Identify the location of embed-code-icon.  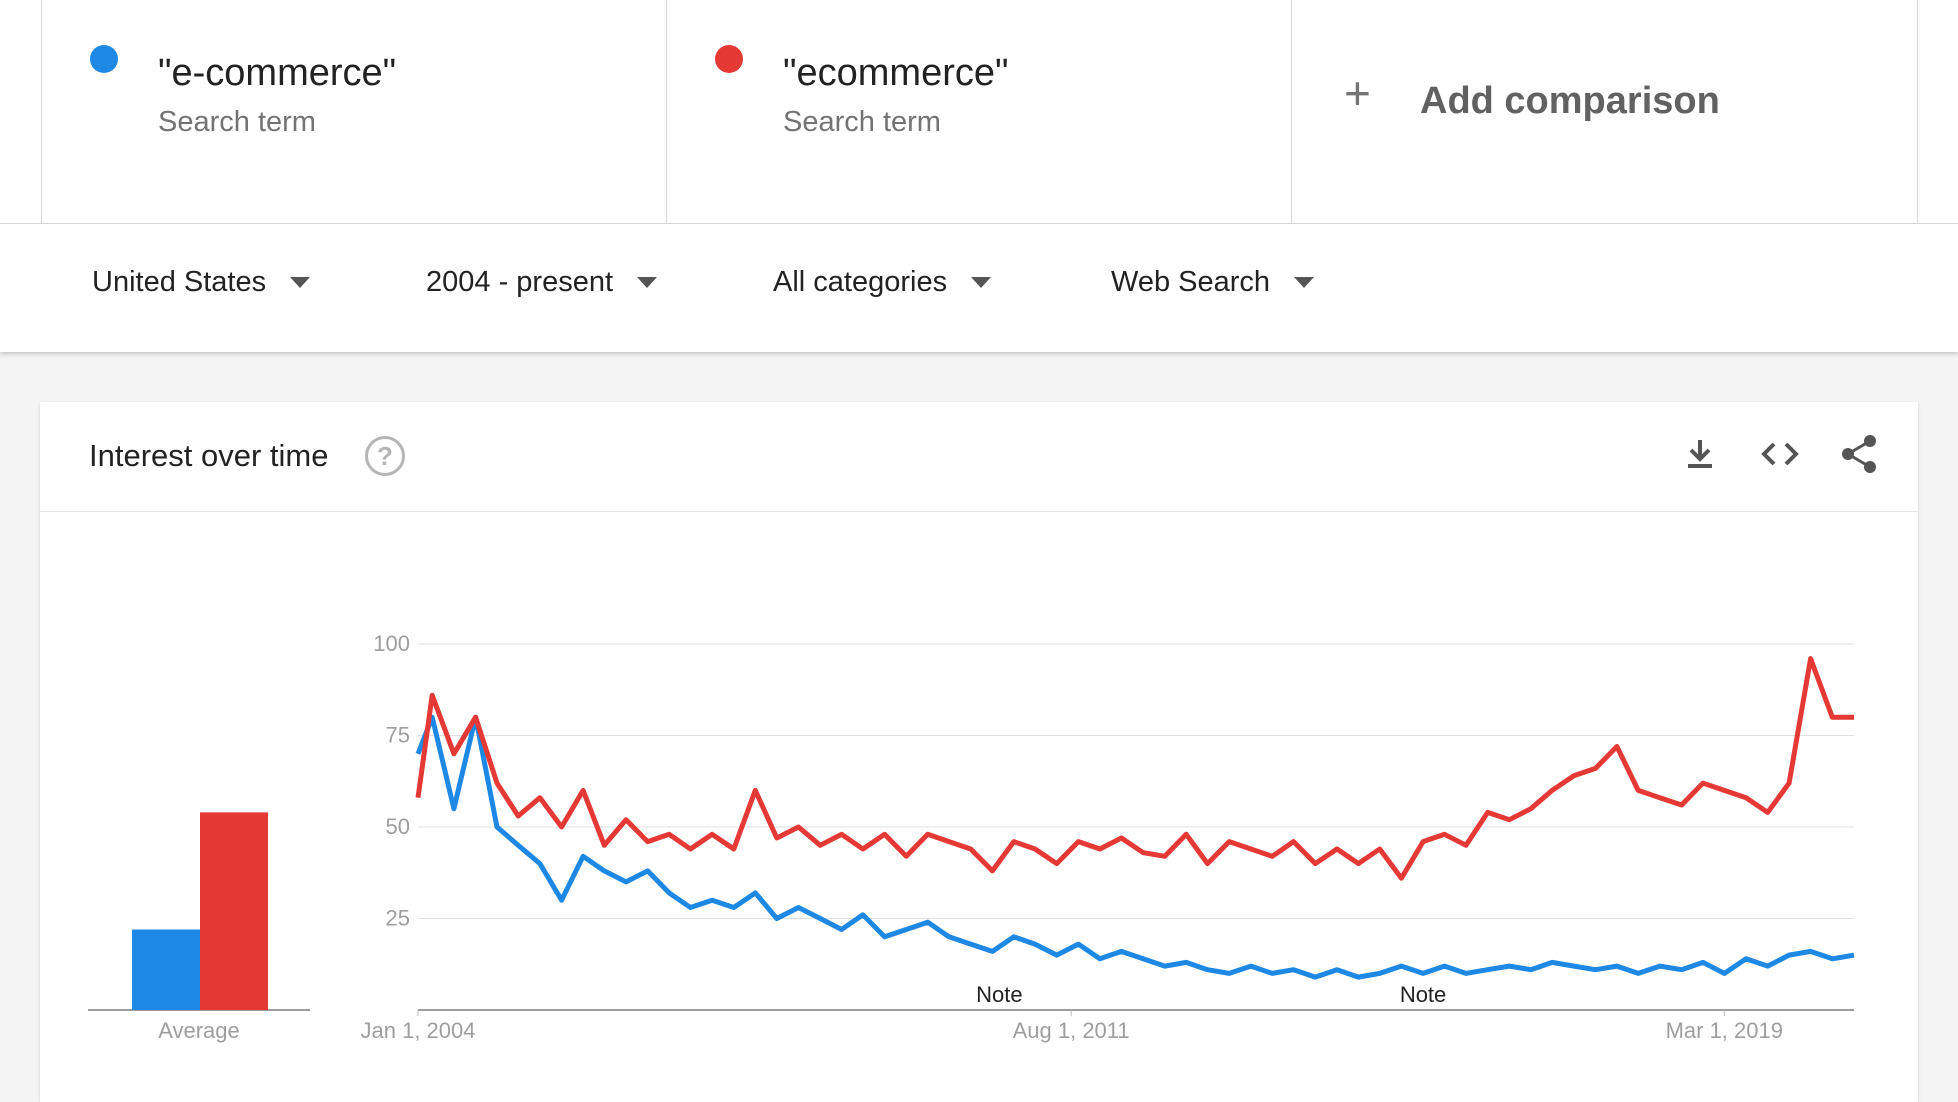
(1780, 454).